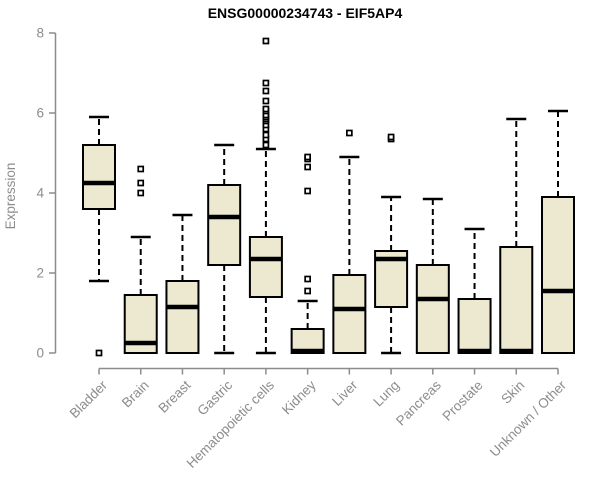 This screenshot has height=500, width=600. I want to click on x-category-label-pancreas: Pancreas, so click(418, 402).